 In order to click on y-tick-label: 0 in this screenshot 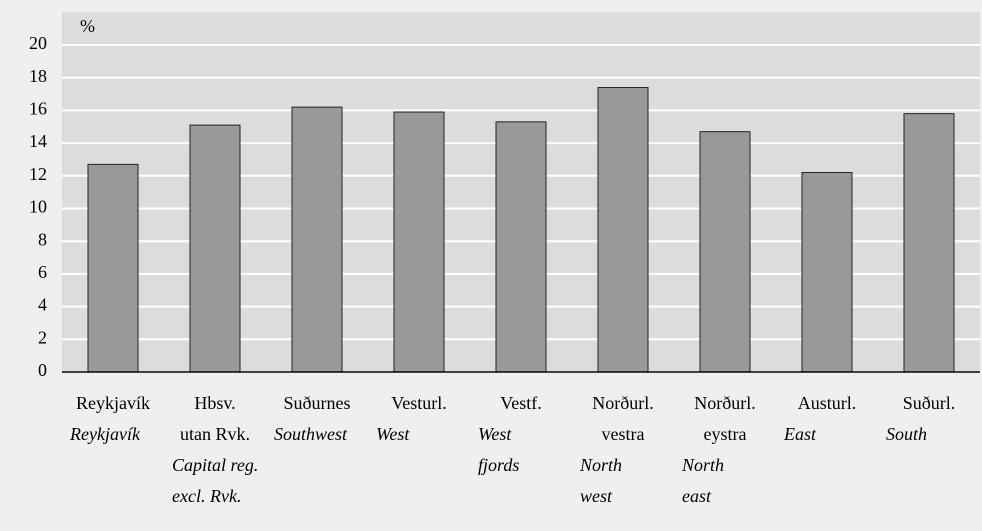, I will do `click(42, 370)`.